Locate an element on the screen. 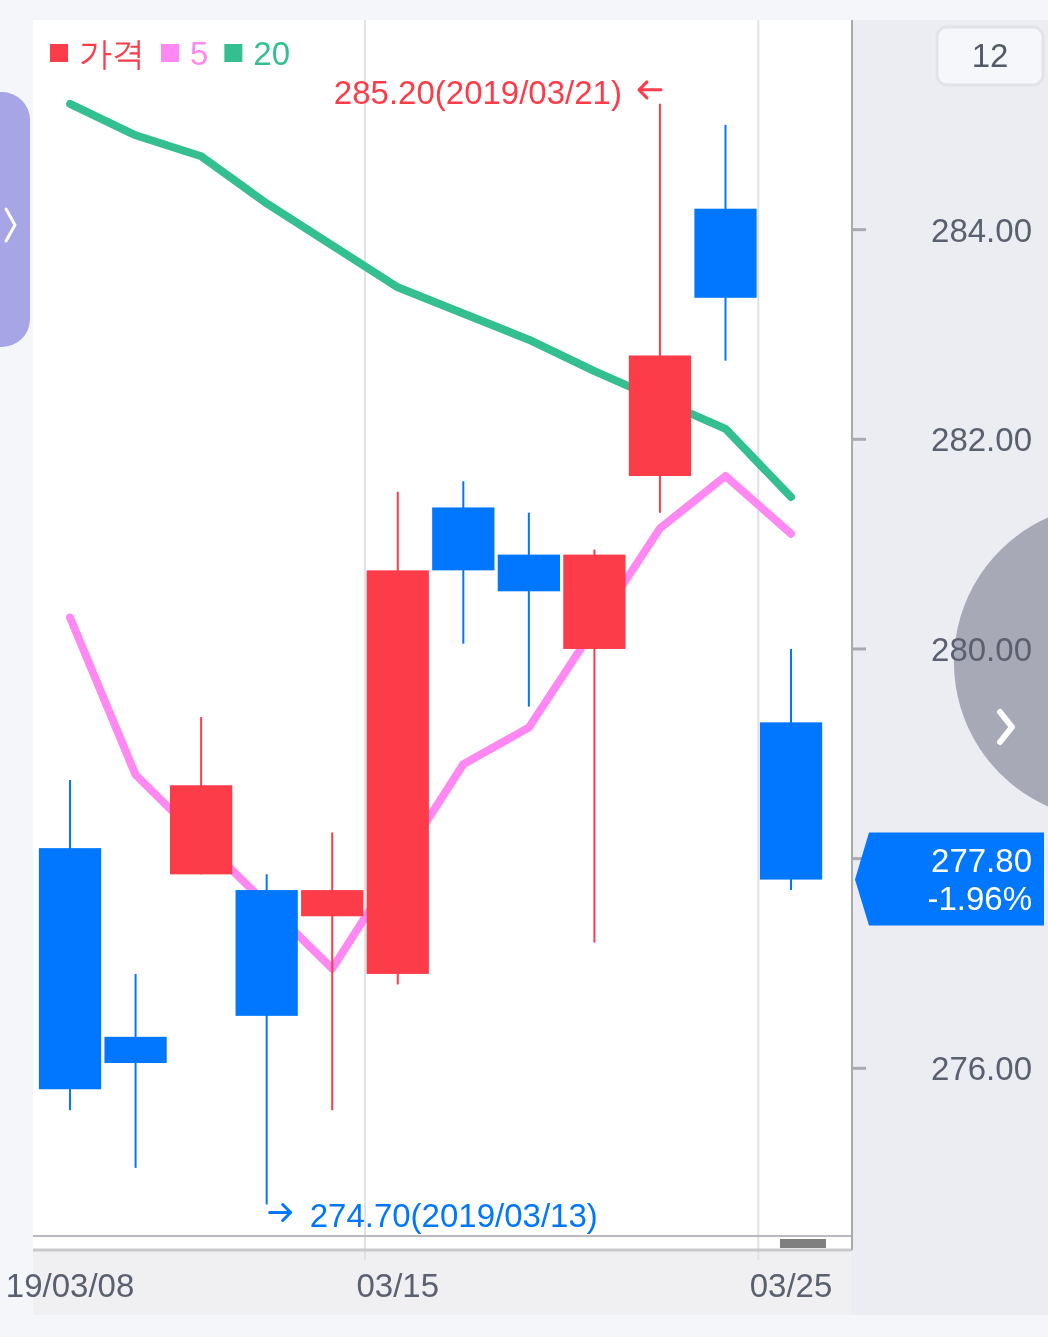  legend-label: 가격 is located at coordinates (112, 53).